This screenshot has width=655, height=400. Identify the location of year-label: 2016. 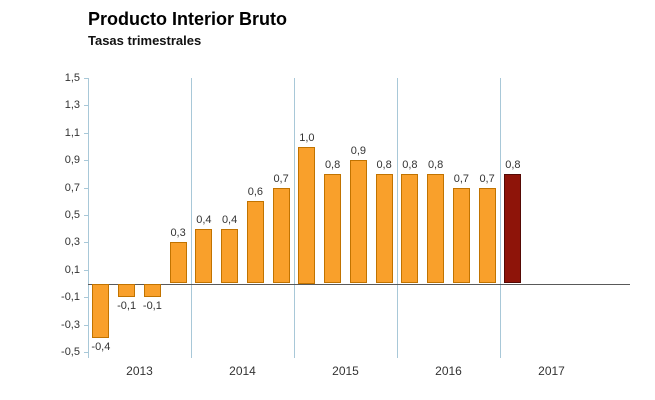
(448, 371).